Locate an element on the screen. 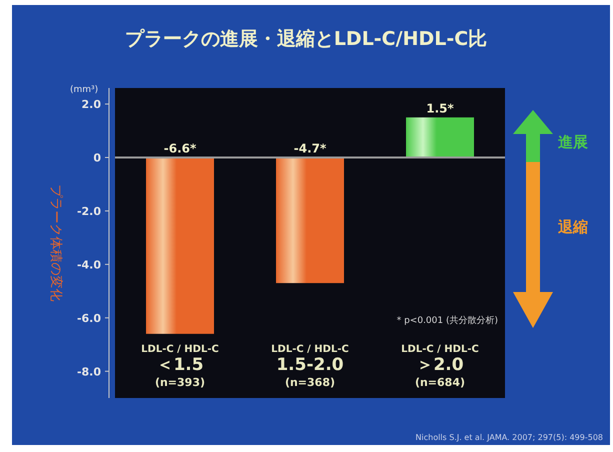  text: 進展 is located at coordinates (572, 142).